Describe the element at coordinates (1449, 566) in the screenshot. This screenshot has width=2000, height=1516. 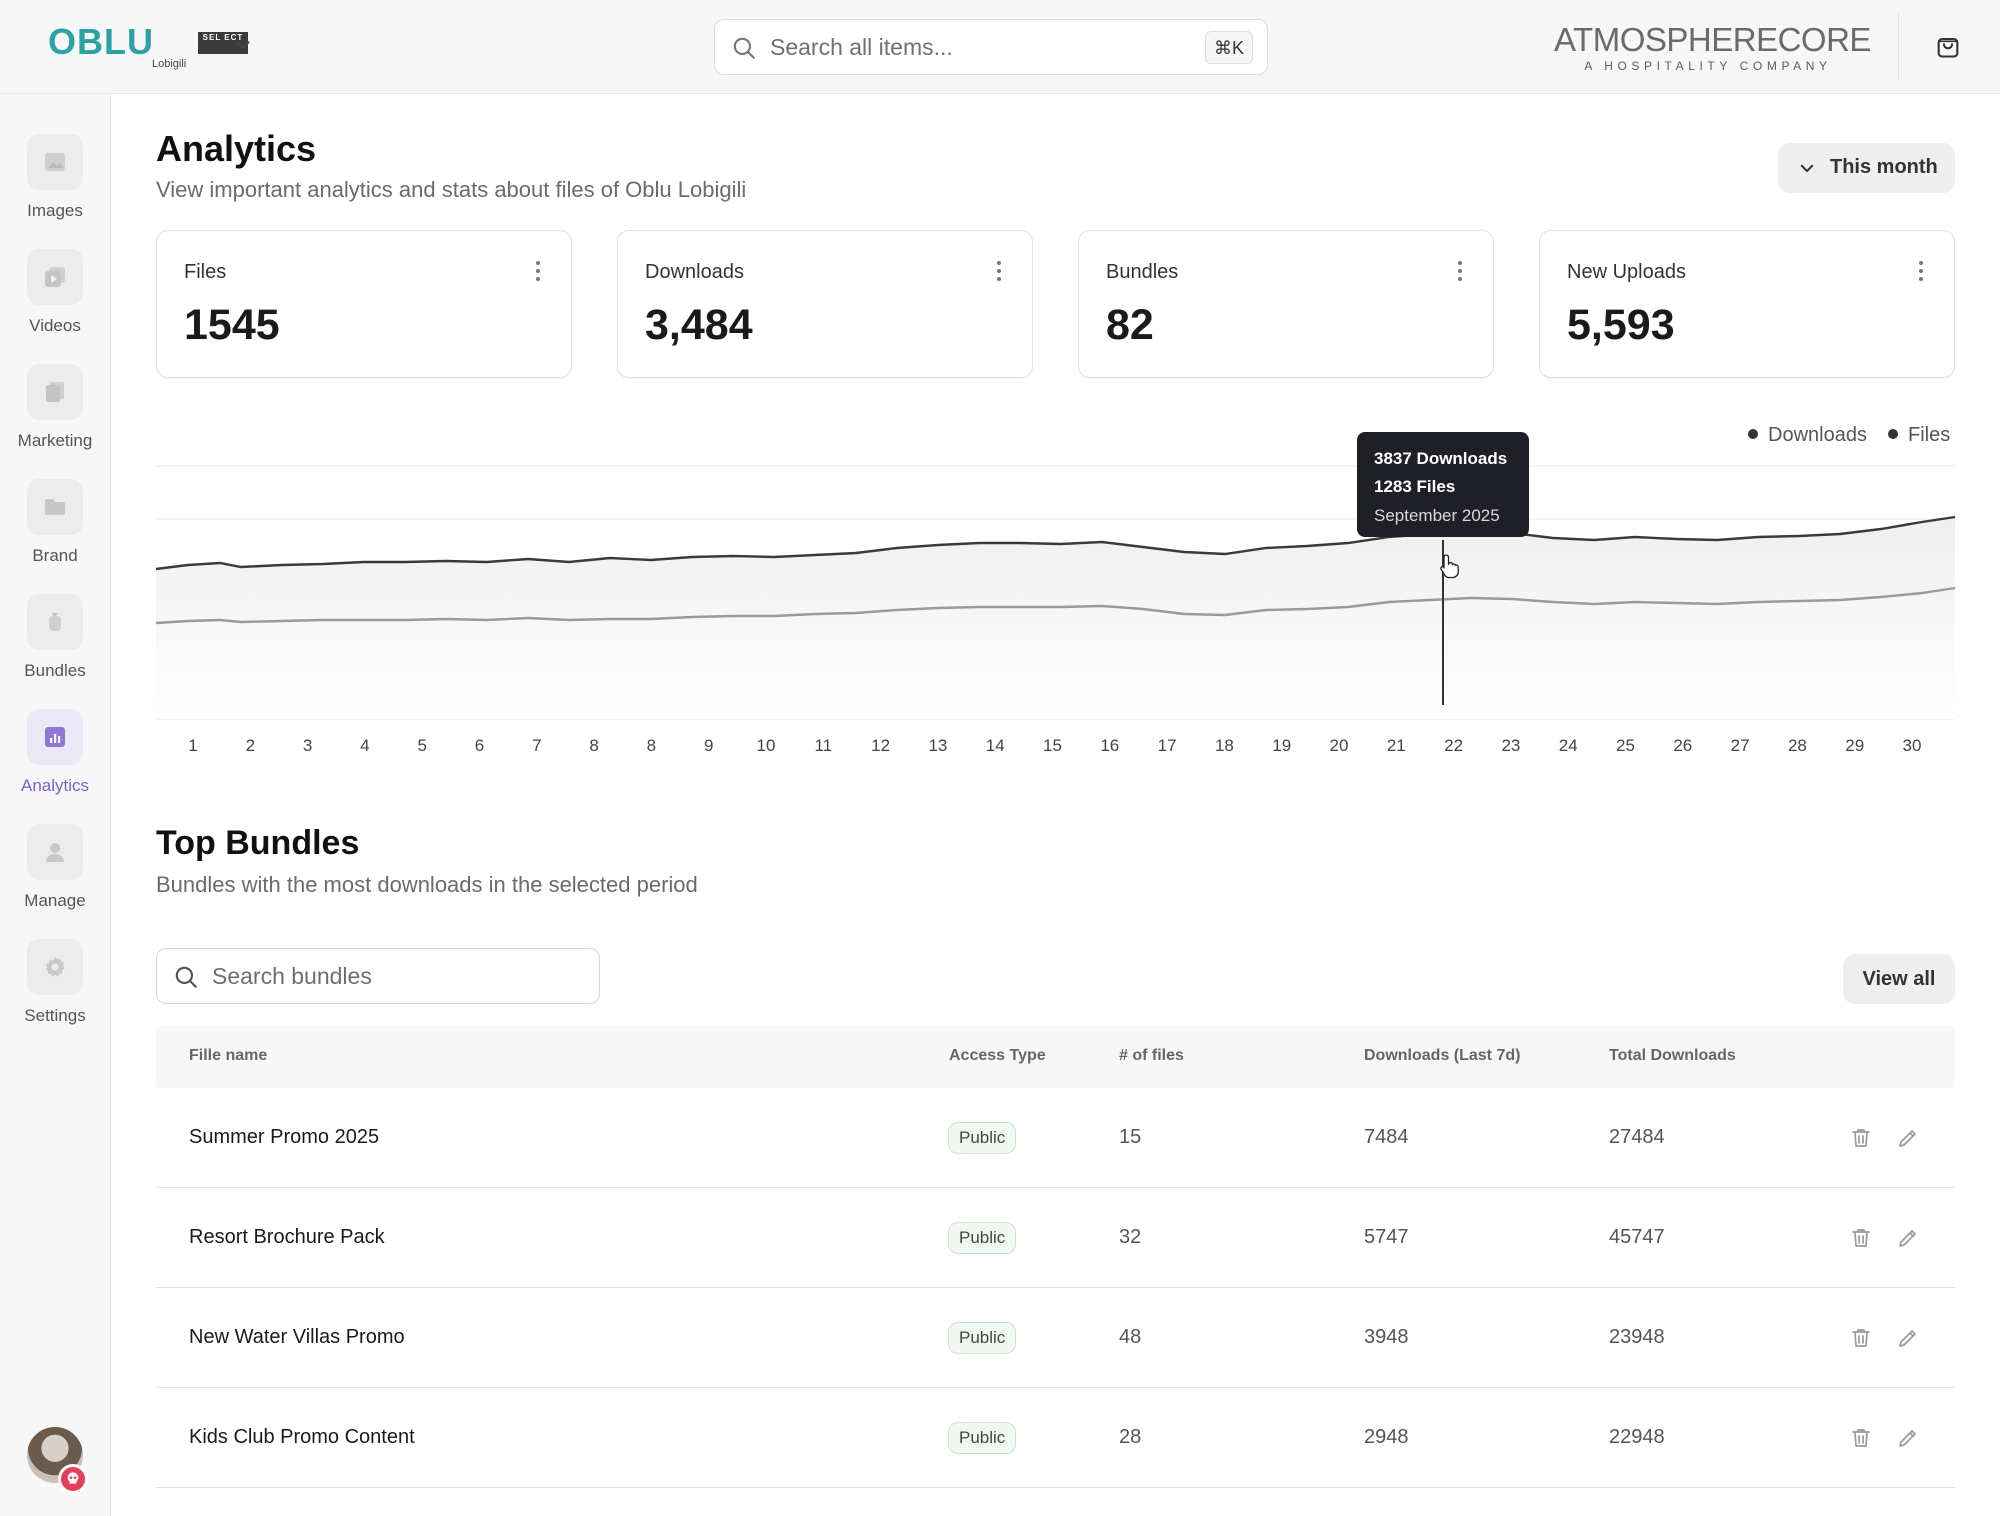
I see `hand-cursor-icon` at that location.